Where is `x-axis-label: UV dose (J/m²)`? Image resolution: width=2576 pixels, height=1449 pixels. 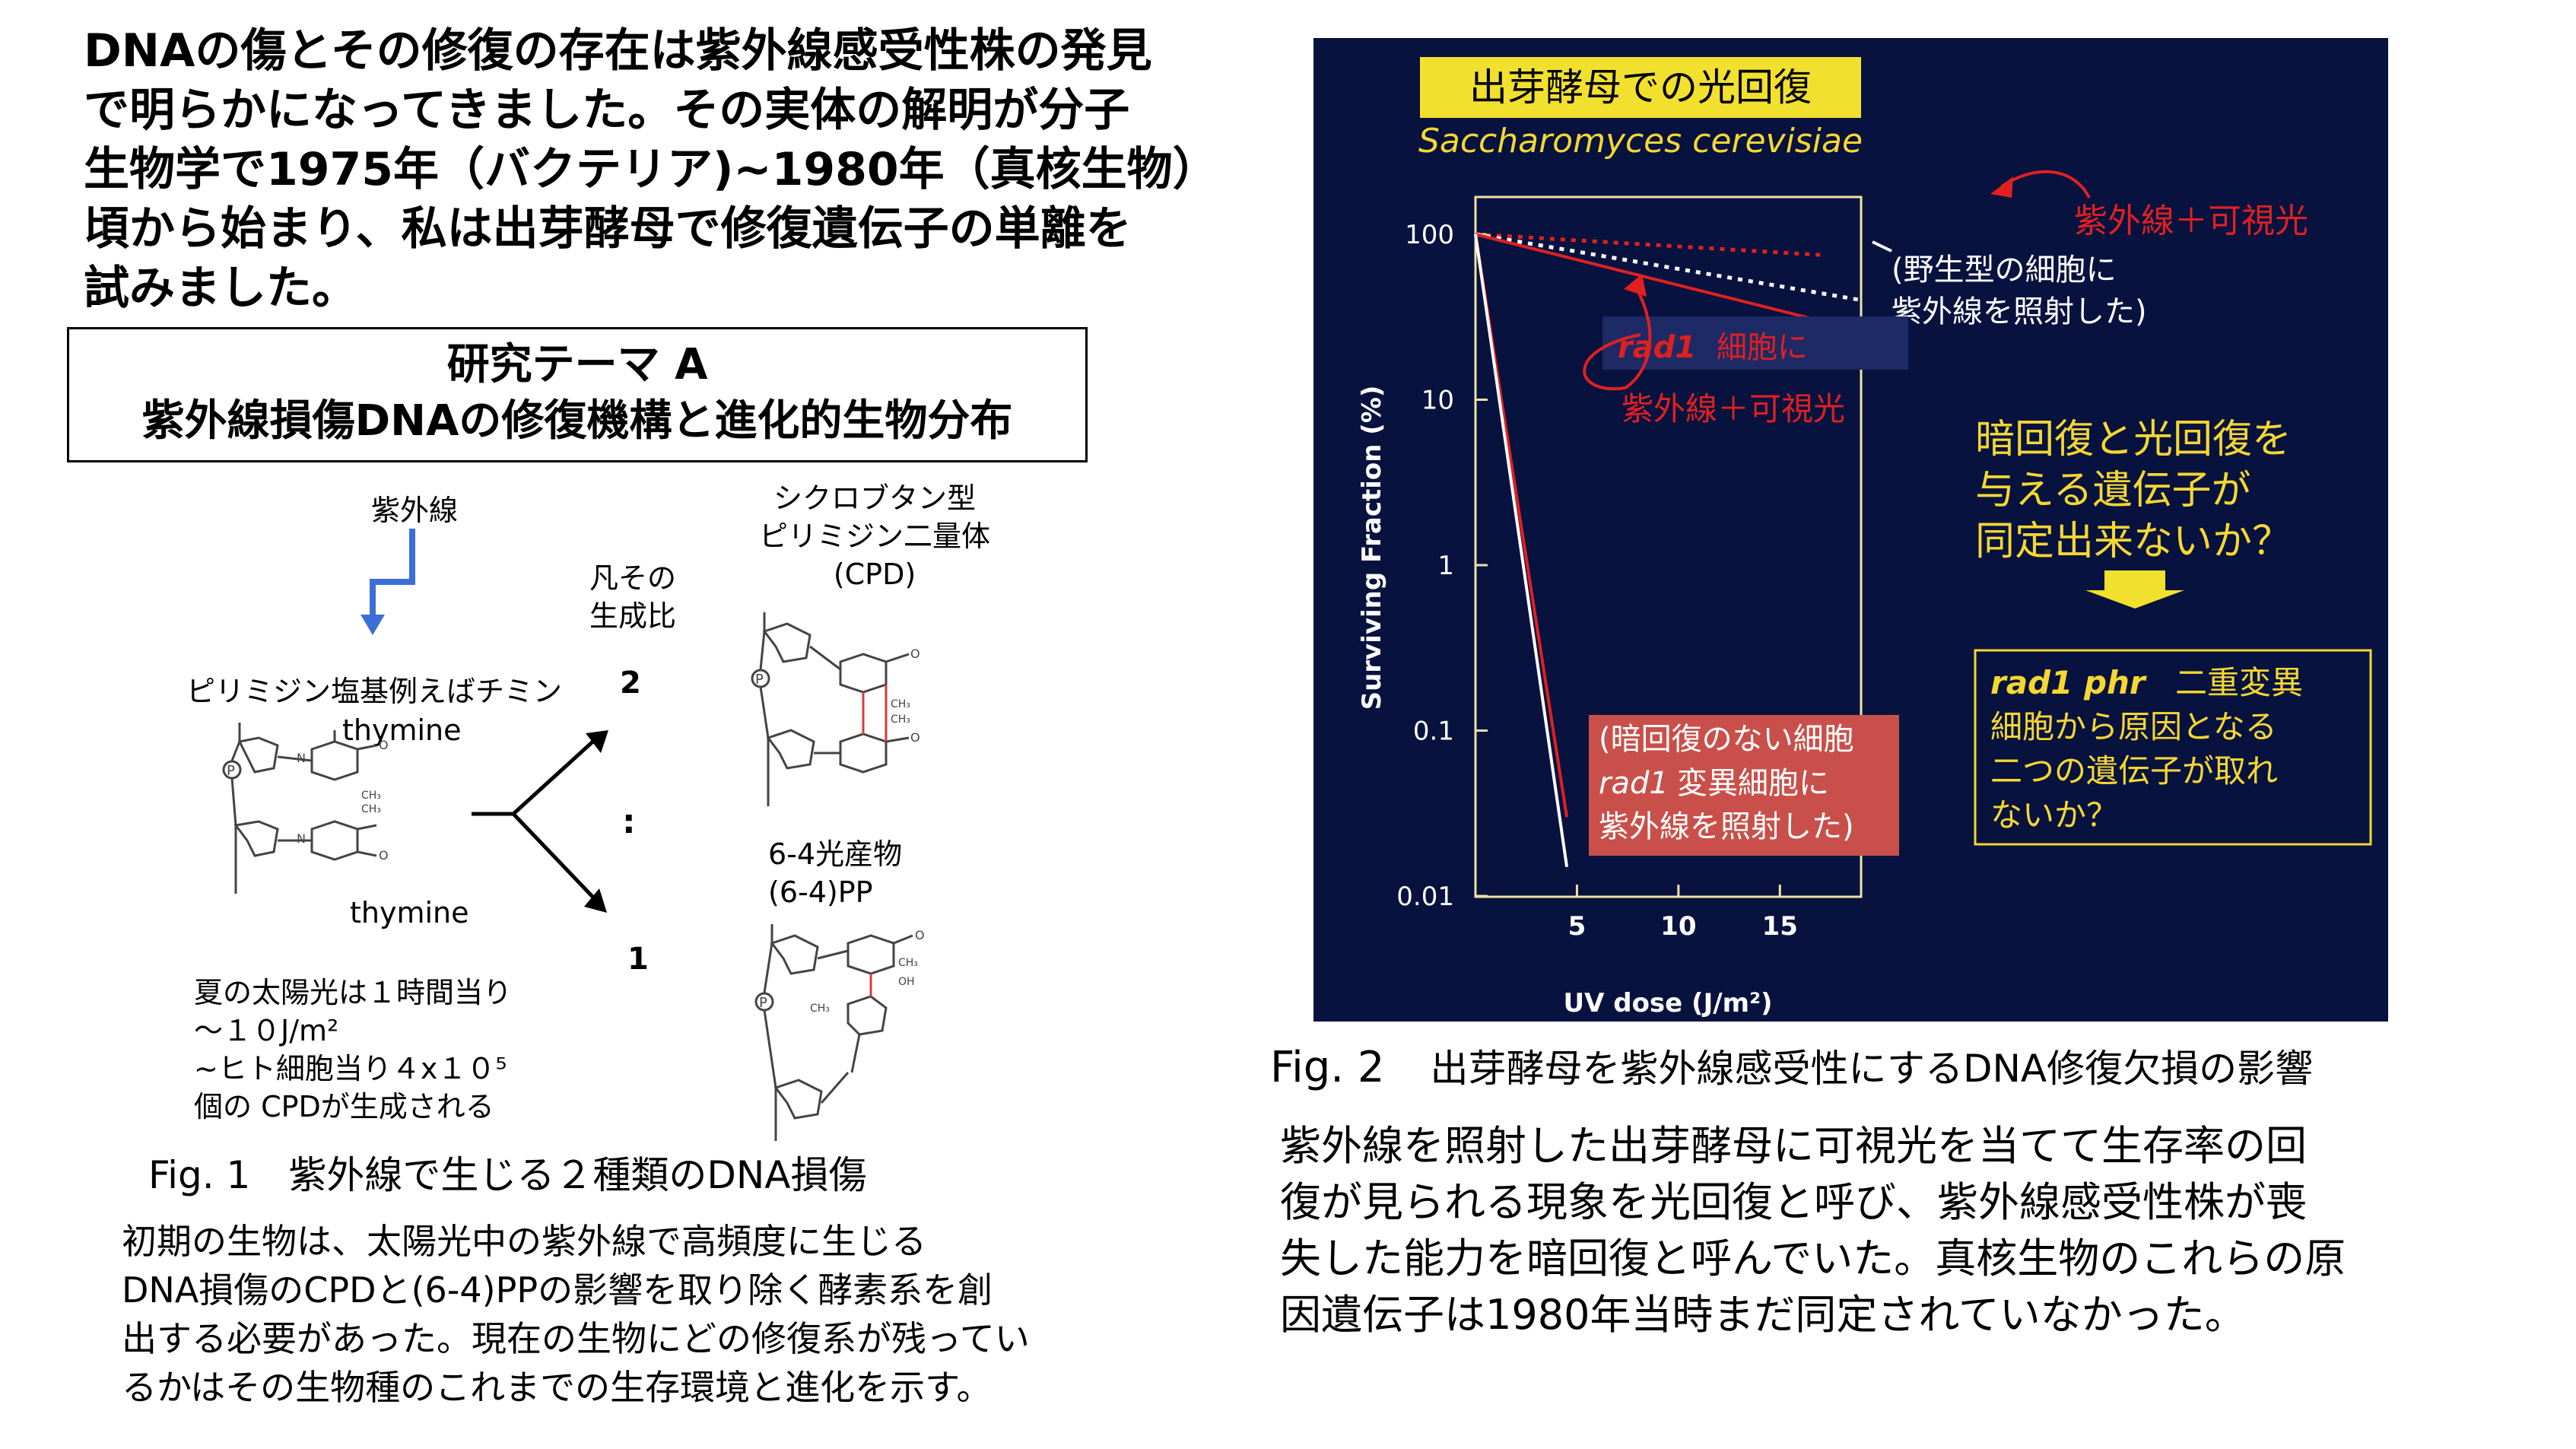 x-axis-label: UV dose (J/m²) is located at coordinates (1667, 1003).